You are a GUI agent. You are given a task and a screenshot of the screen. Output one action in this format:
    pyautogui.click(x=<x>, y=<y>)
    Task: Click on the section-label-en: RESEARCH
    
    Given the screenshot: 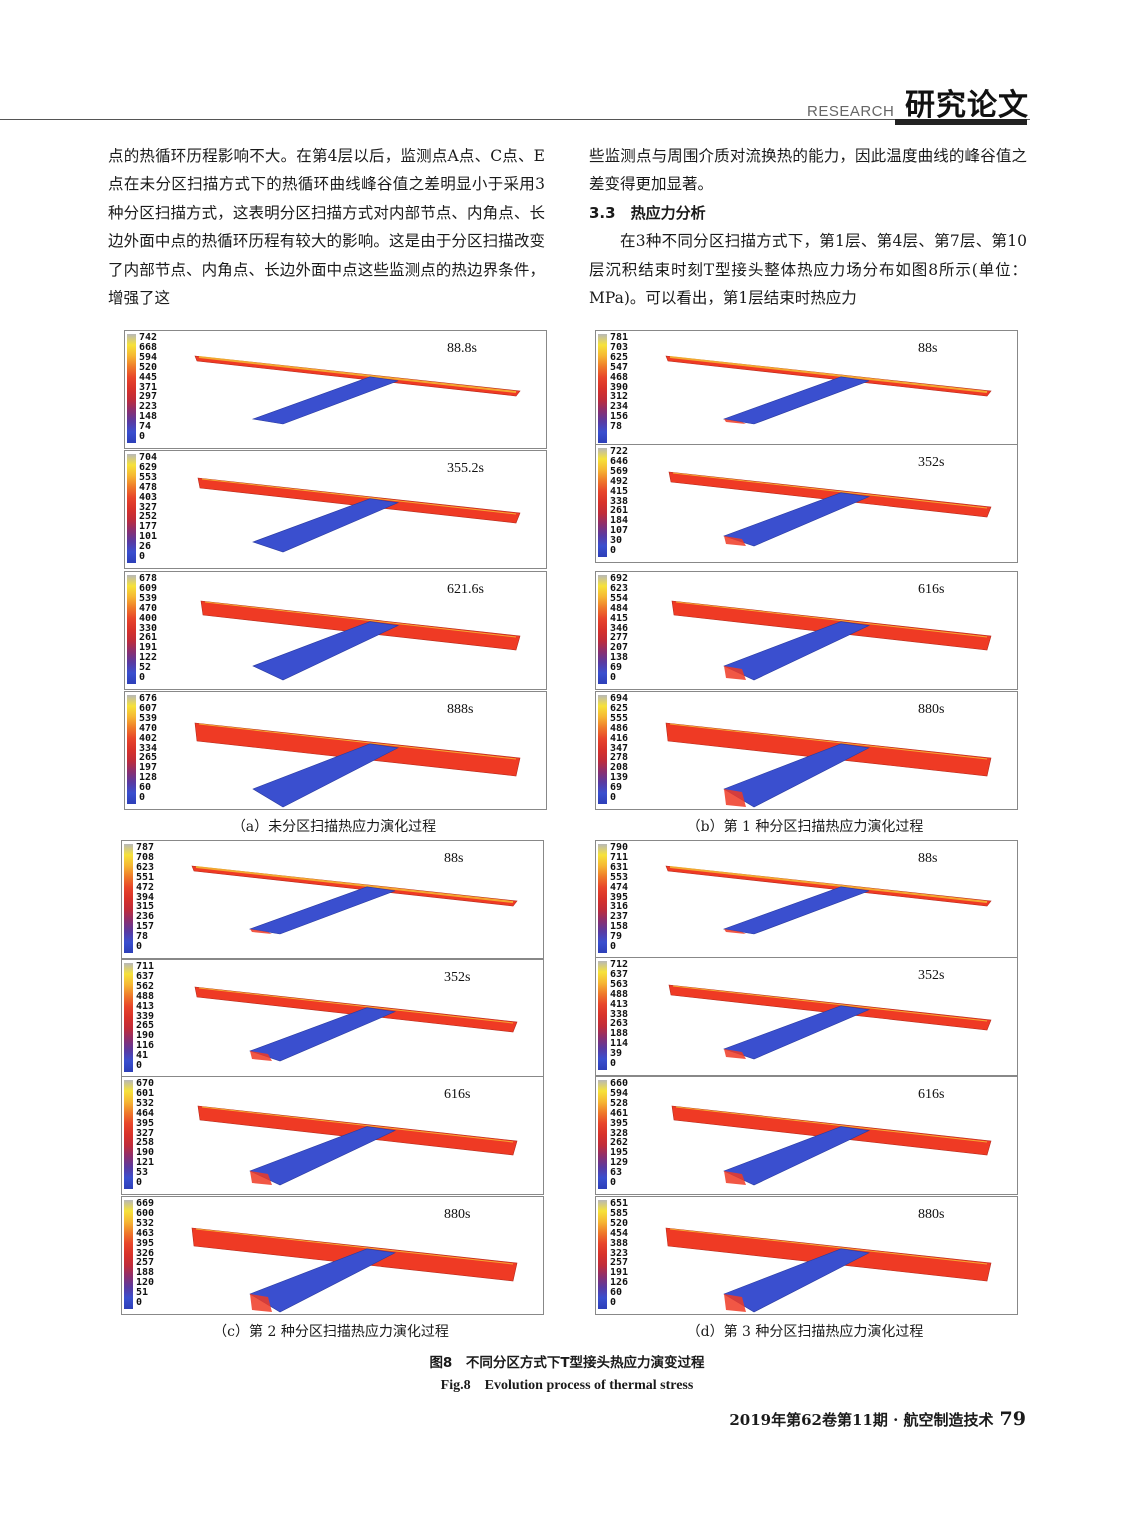 What is the action you would take?
    pyautogui.click(x=851, y=111)
    